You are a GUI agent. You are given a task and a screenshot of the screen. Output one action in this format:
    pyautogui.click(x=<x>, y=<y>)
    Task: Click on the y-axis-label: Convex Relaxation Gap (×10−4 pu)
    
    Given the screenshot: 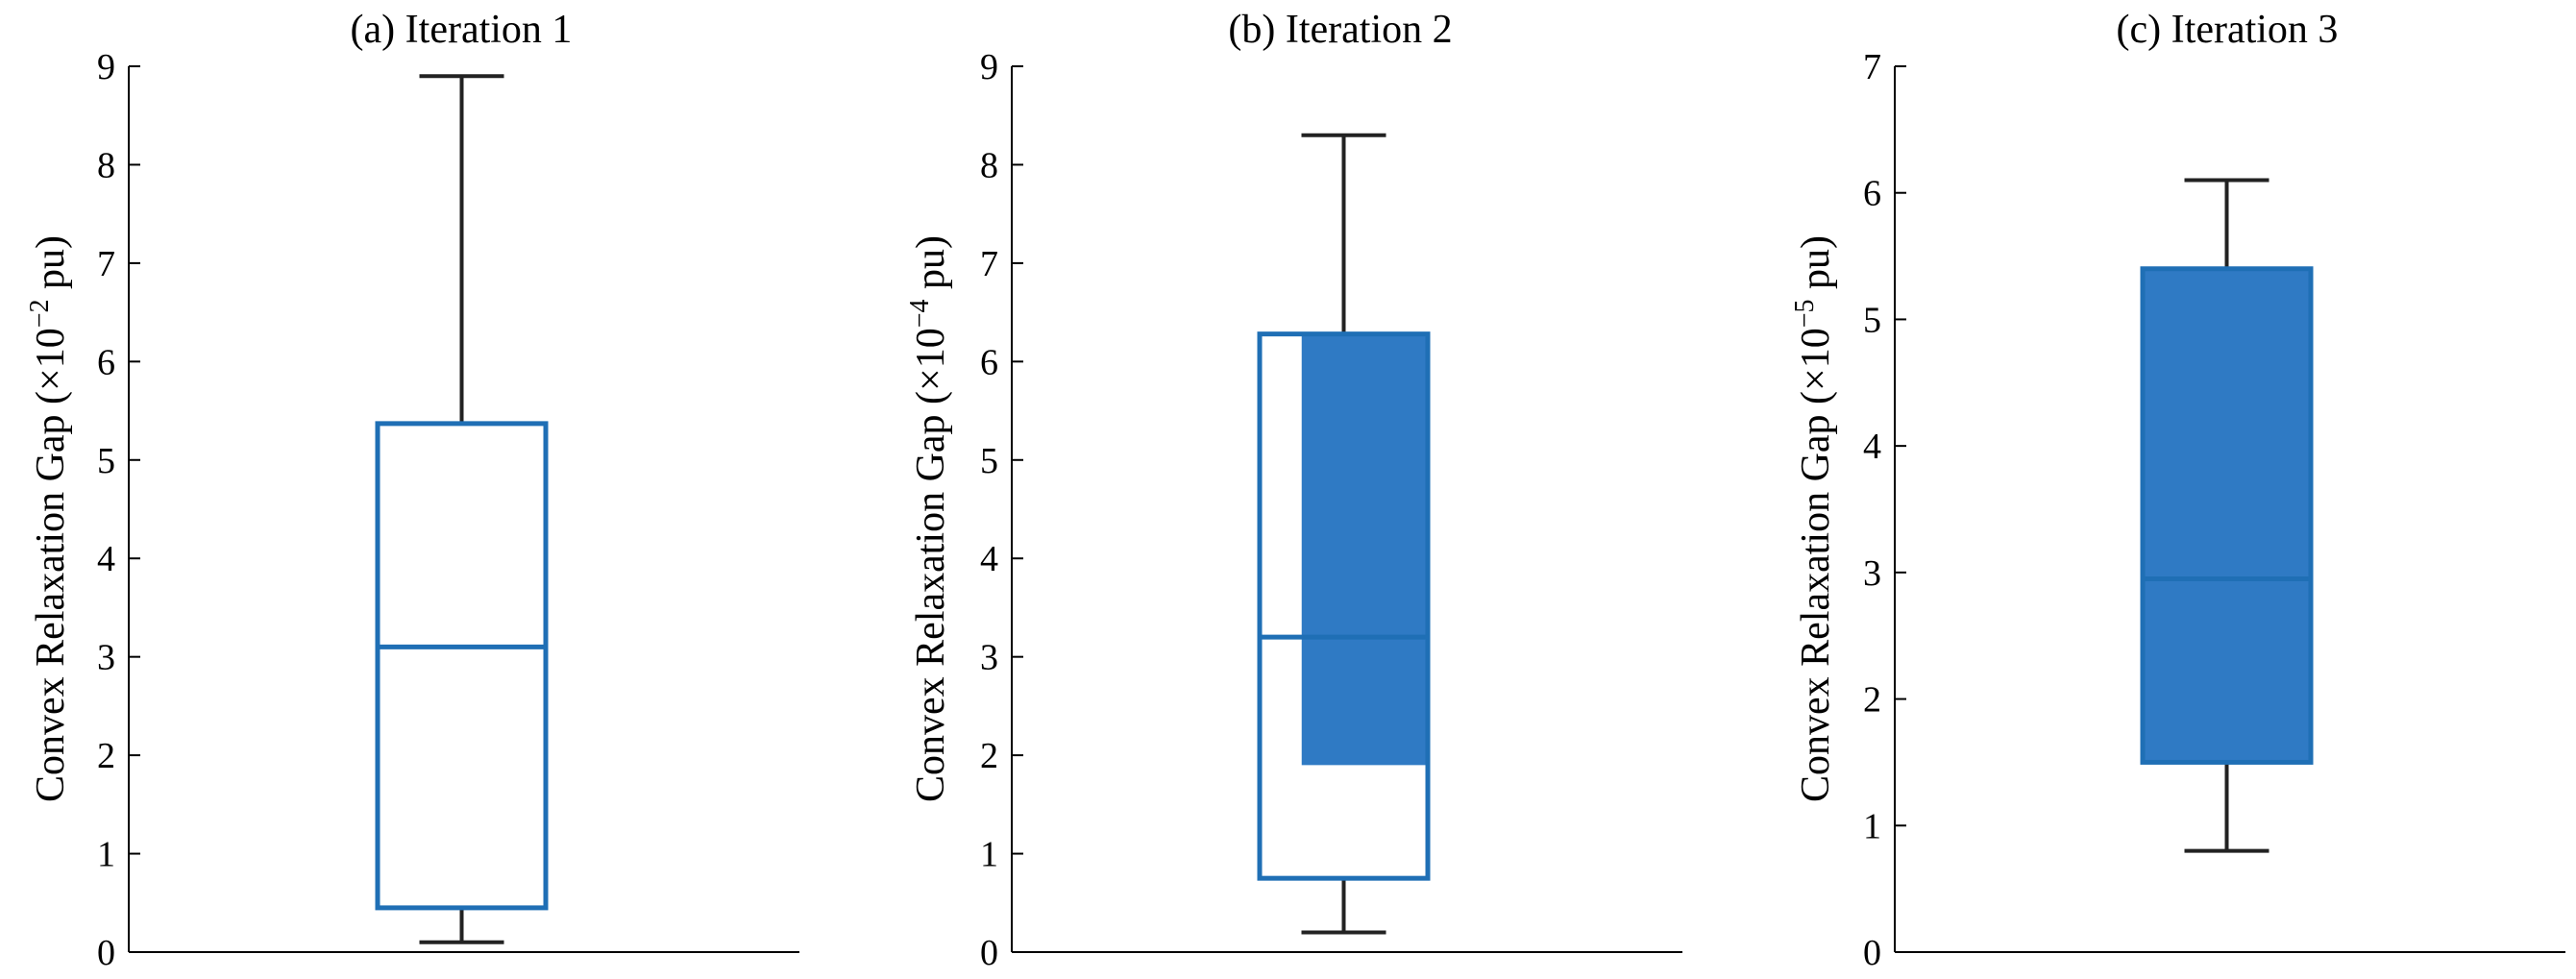 What is the action you would take?
    pyautogui.click(x=929, y=518)
    